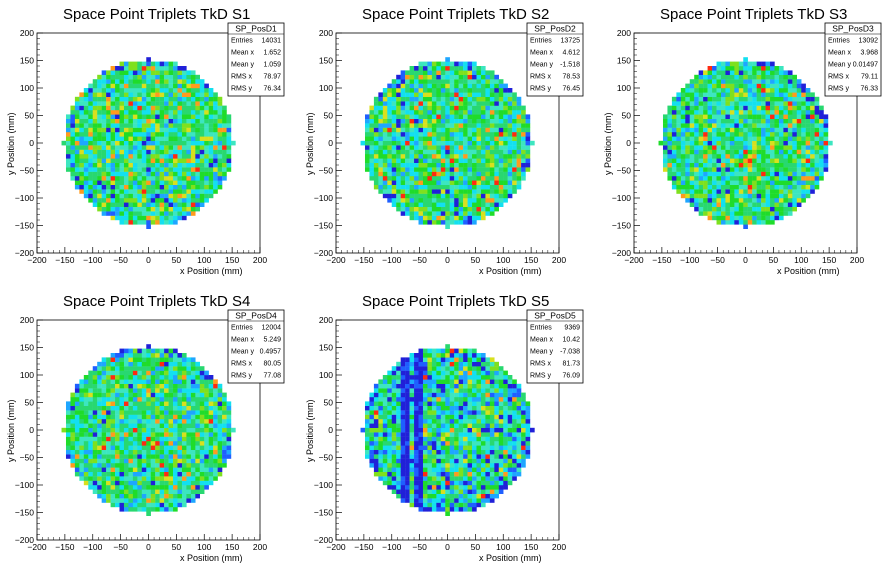 This screenshot has height=574, width=896. I want to click on y-tick-label: −200, so click(621, 253).